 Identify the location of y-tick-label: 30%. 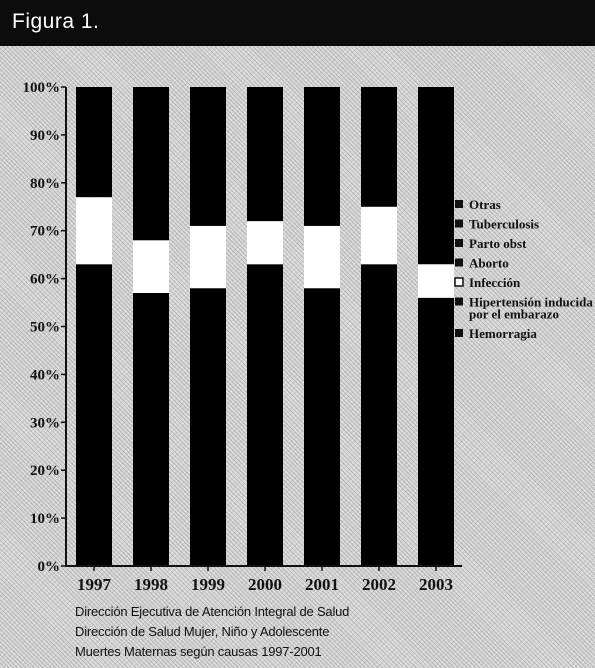
(45, 423).